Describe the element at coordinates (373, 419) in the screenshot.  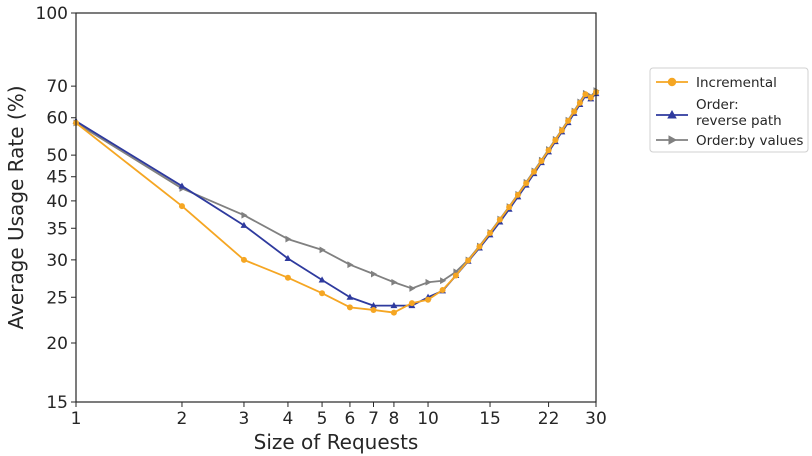
I see `x-tick-label: 7` at that location.